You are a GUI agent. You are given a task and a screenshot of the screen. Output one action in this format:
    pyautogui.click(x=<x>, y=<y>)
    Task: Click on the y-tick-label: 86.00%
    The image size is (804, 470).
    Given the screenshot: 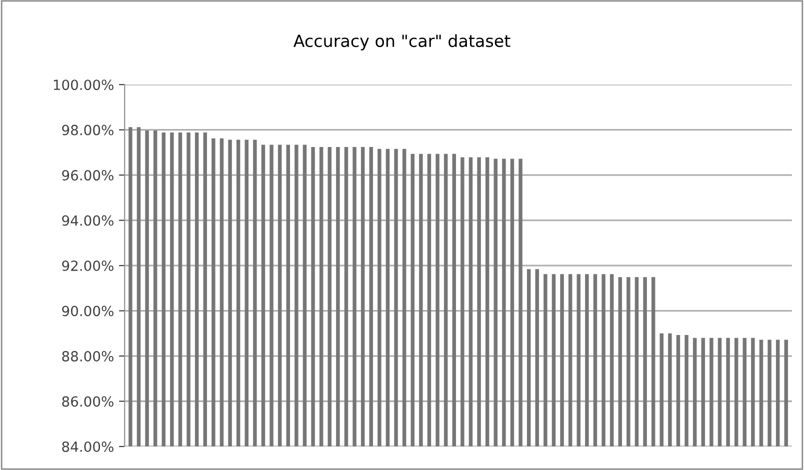 What is the action you would take?
    pyautogui.click(x=88, y=401)
    